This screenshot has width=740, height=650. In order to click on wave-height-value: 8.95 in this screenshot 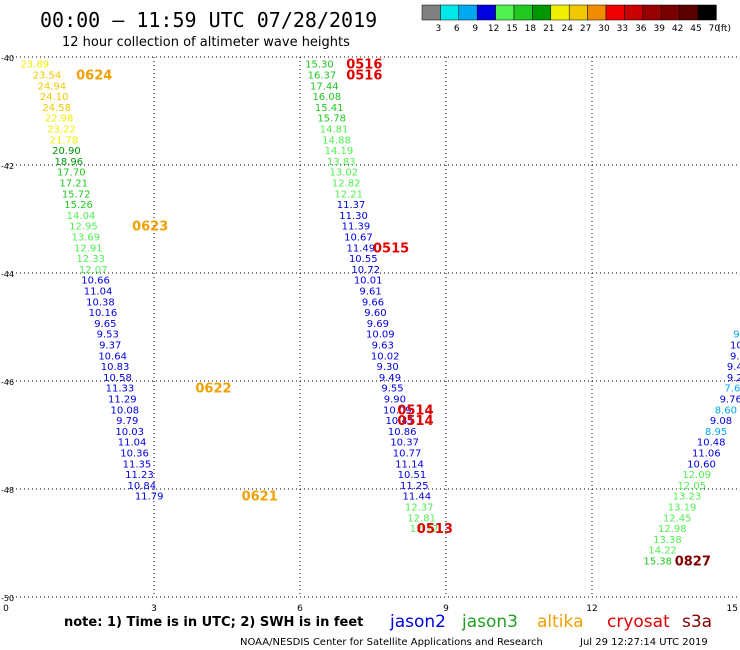, I will do `click(716, 432)`.